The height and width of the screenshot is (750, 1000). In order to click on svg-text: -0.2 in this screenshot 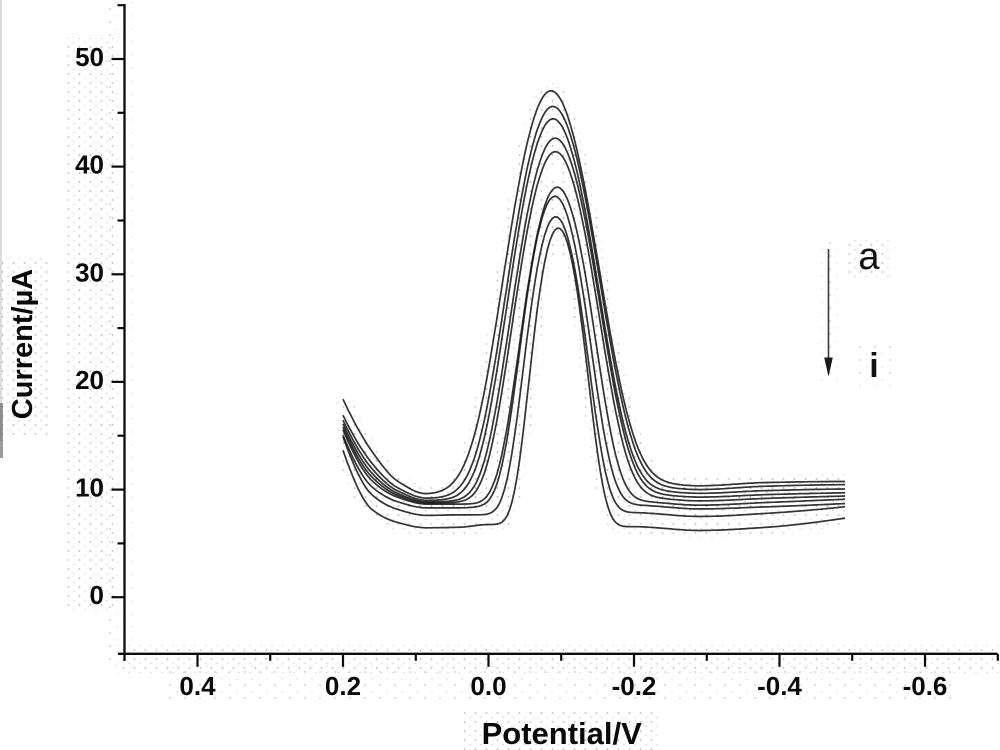, I will do `click(634, 686)`.